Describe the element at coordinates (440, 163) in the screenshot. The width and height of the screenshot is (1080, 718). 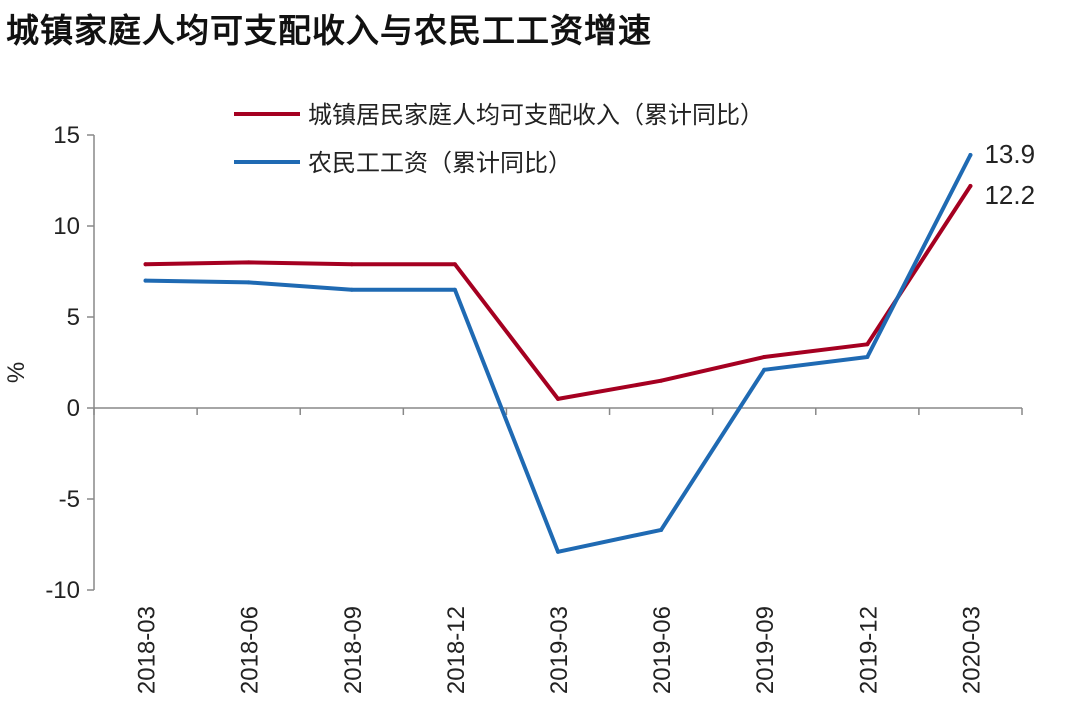
I see `legend-label-2: 农民工工资（累计同比）` at that location.